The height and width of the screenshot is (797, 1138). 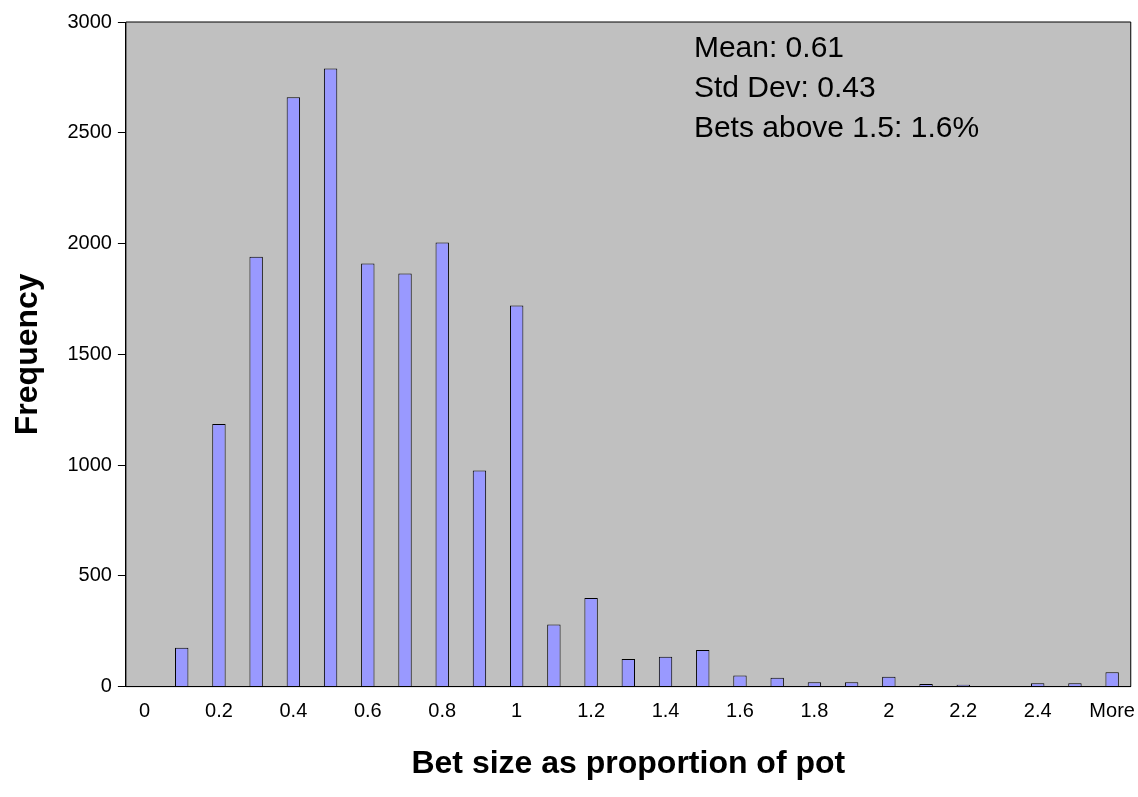 I want to click on annotation: Mean: 0.61, so click(x=768, y=47).